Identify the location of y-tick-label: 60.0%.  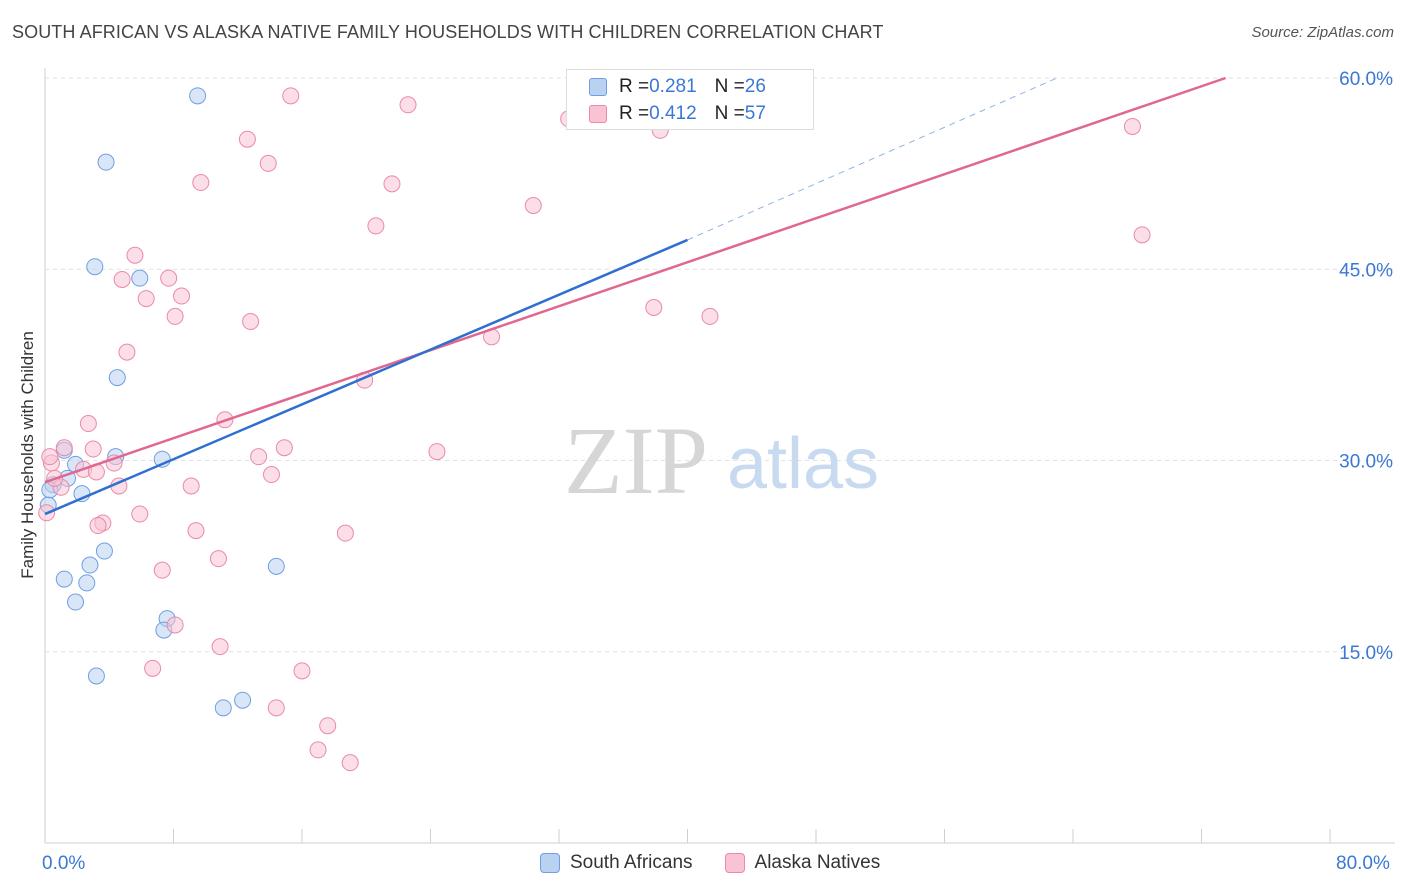
(1366, 79).